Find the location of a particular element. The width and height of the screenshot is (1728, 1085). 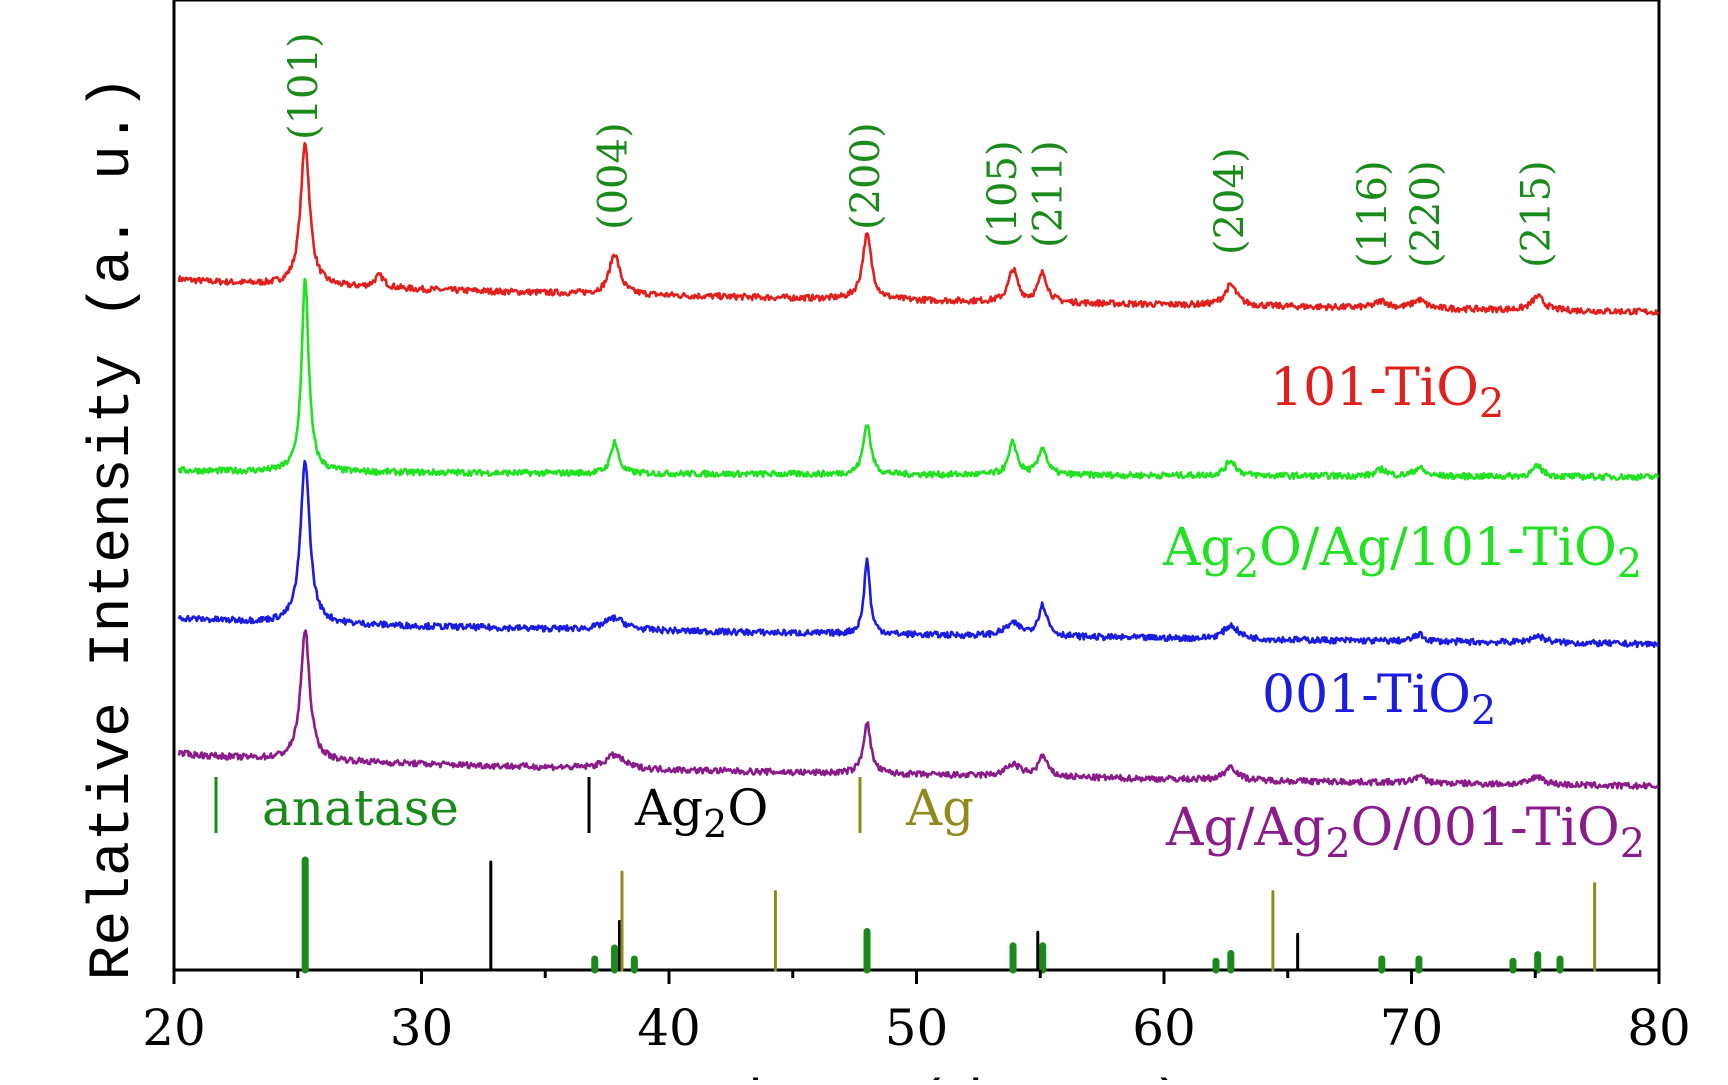

legend-label-anatase: anatase is located at coordinates (360, 808).